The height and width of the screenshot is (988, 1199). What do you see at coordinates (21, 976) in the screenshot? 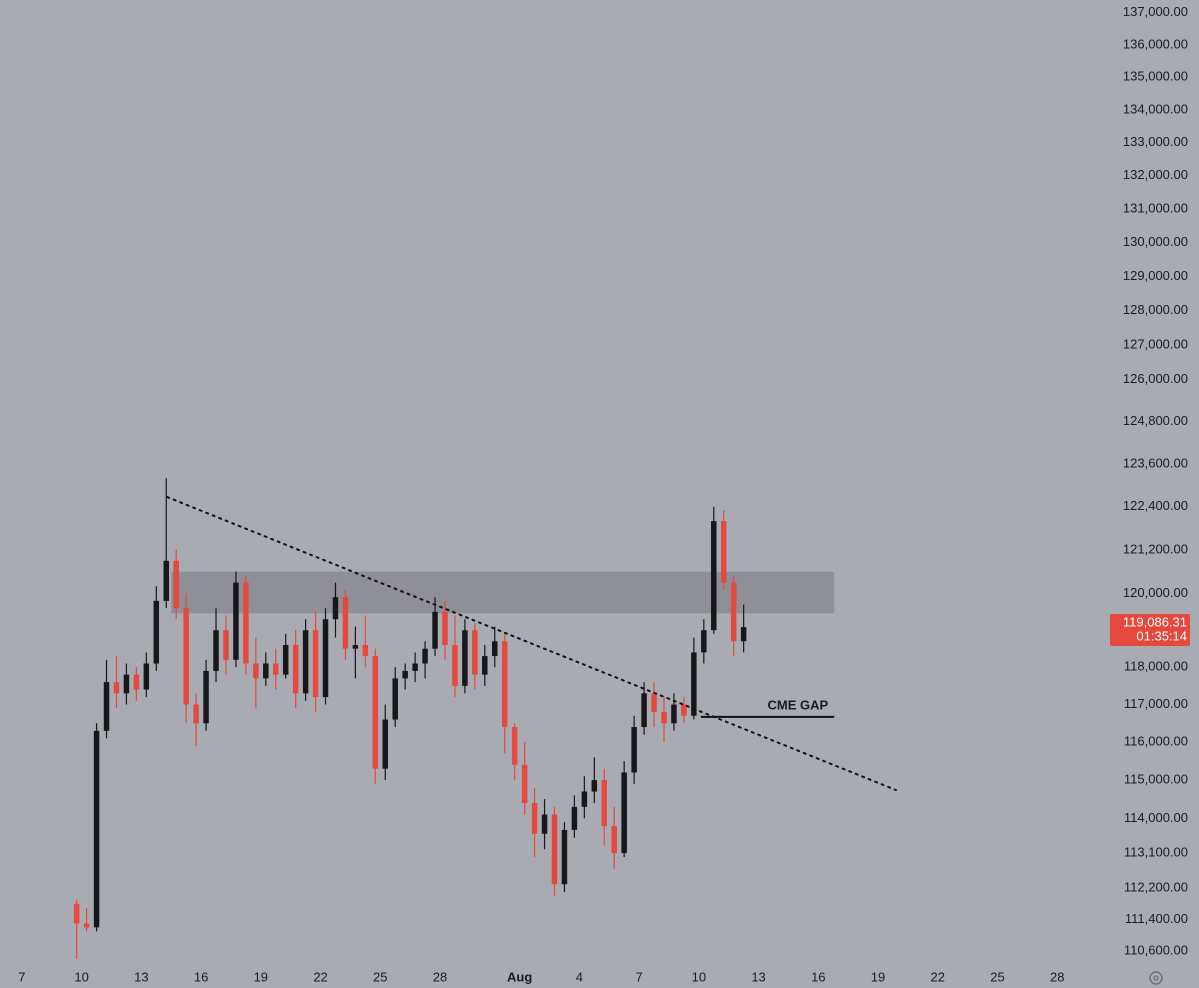
I see `x-tick-label: 7` at bounding box center [21, 976].